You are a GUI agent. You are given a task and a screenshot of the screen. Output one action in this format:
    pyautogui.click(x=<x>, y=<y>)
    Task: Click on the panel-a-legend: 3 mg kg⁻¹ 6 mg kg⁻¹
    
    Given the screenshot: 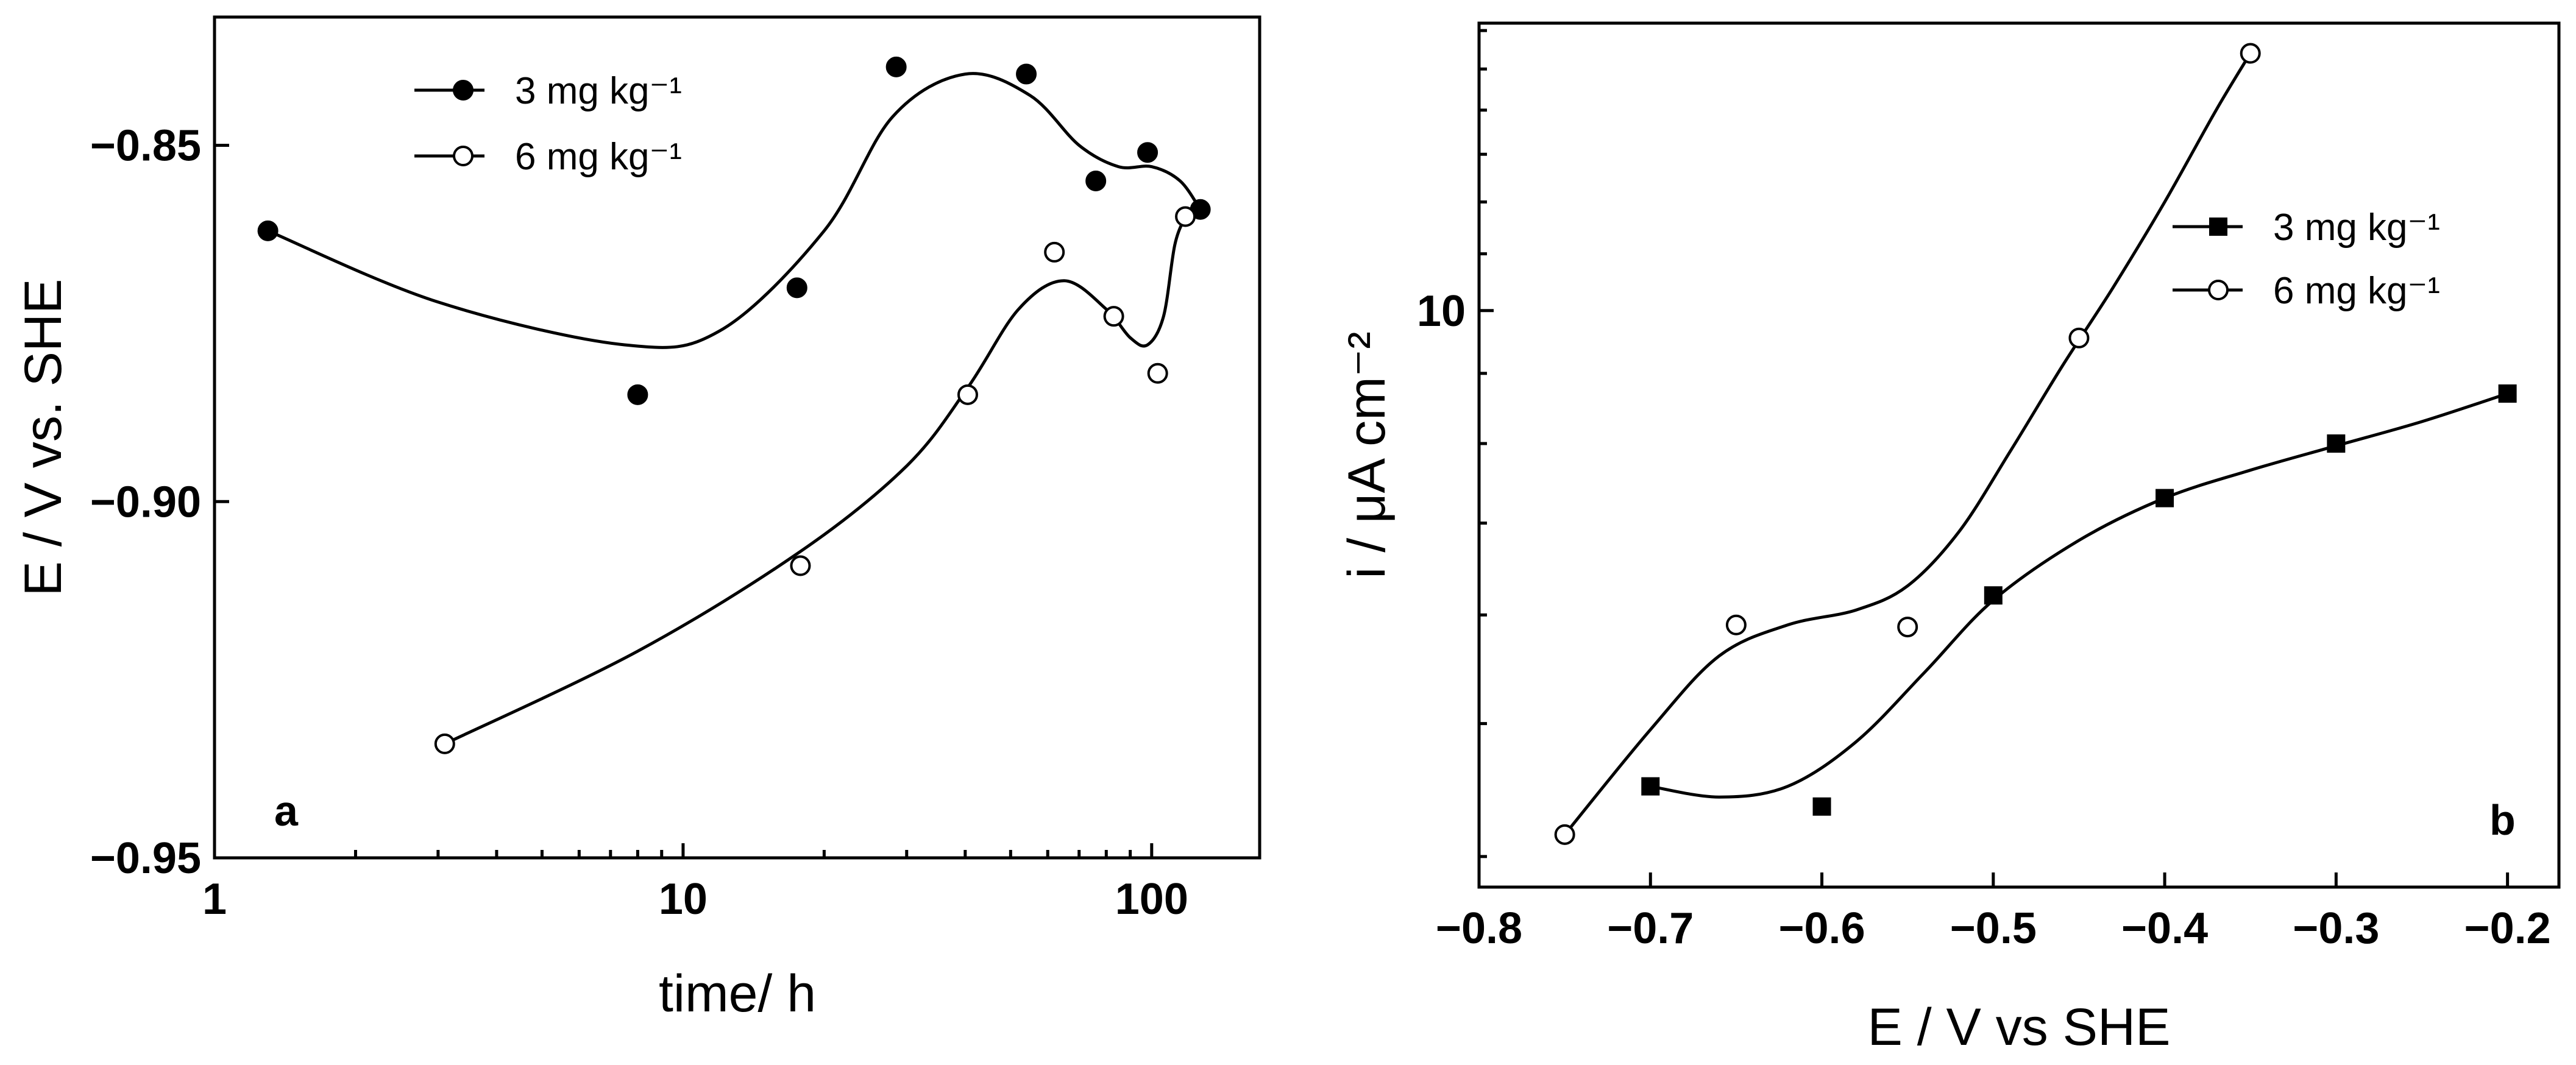 What is the action you would take?
    pyautogui.click(x=548, y=124)
    